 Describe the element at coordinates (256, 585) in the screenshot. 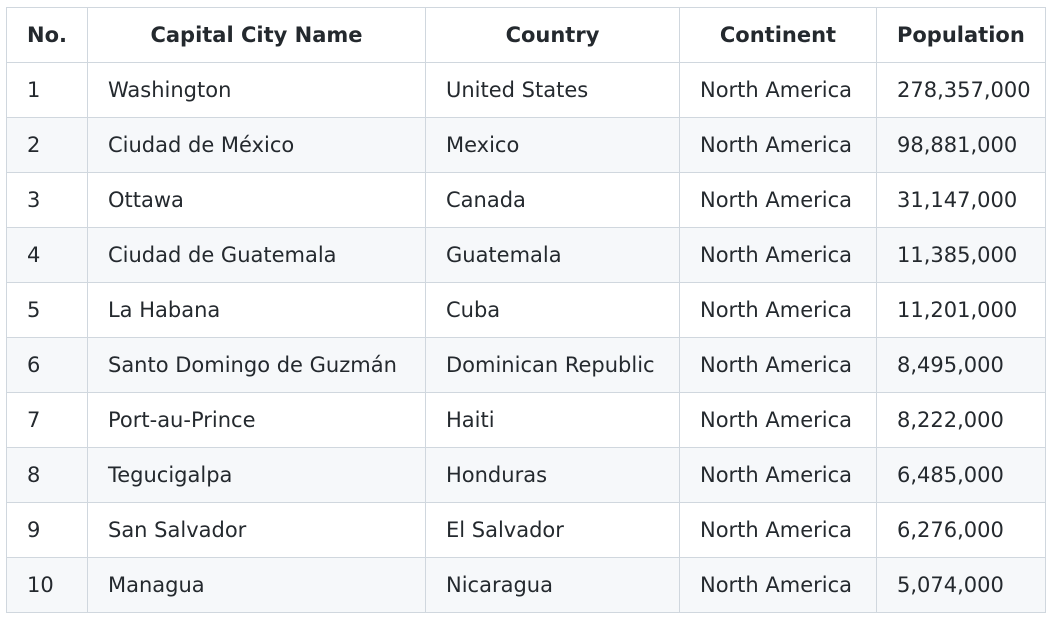

I see `cell-capital: Managua` at that location.